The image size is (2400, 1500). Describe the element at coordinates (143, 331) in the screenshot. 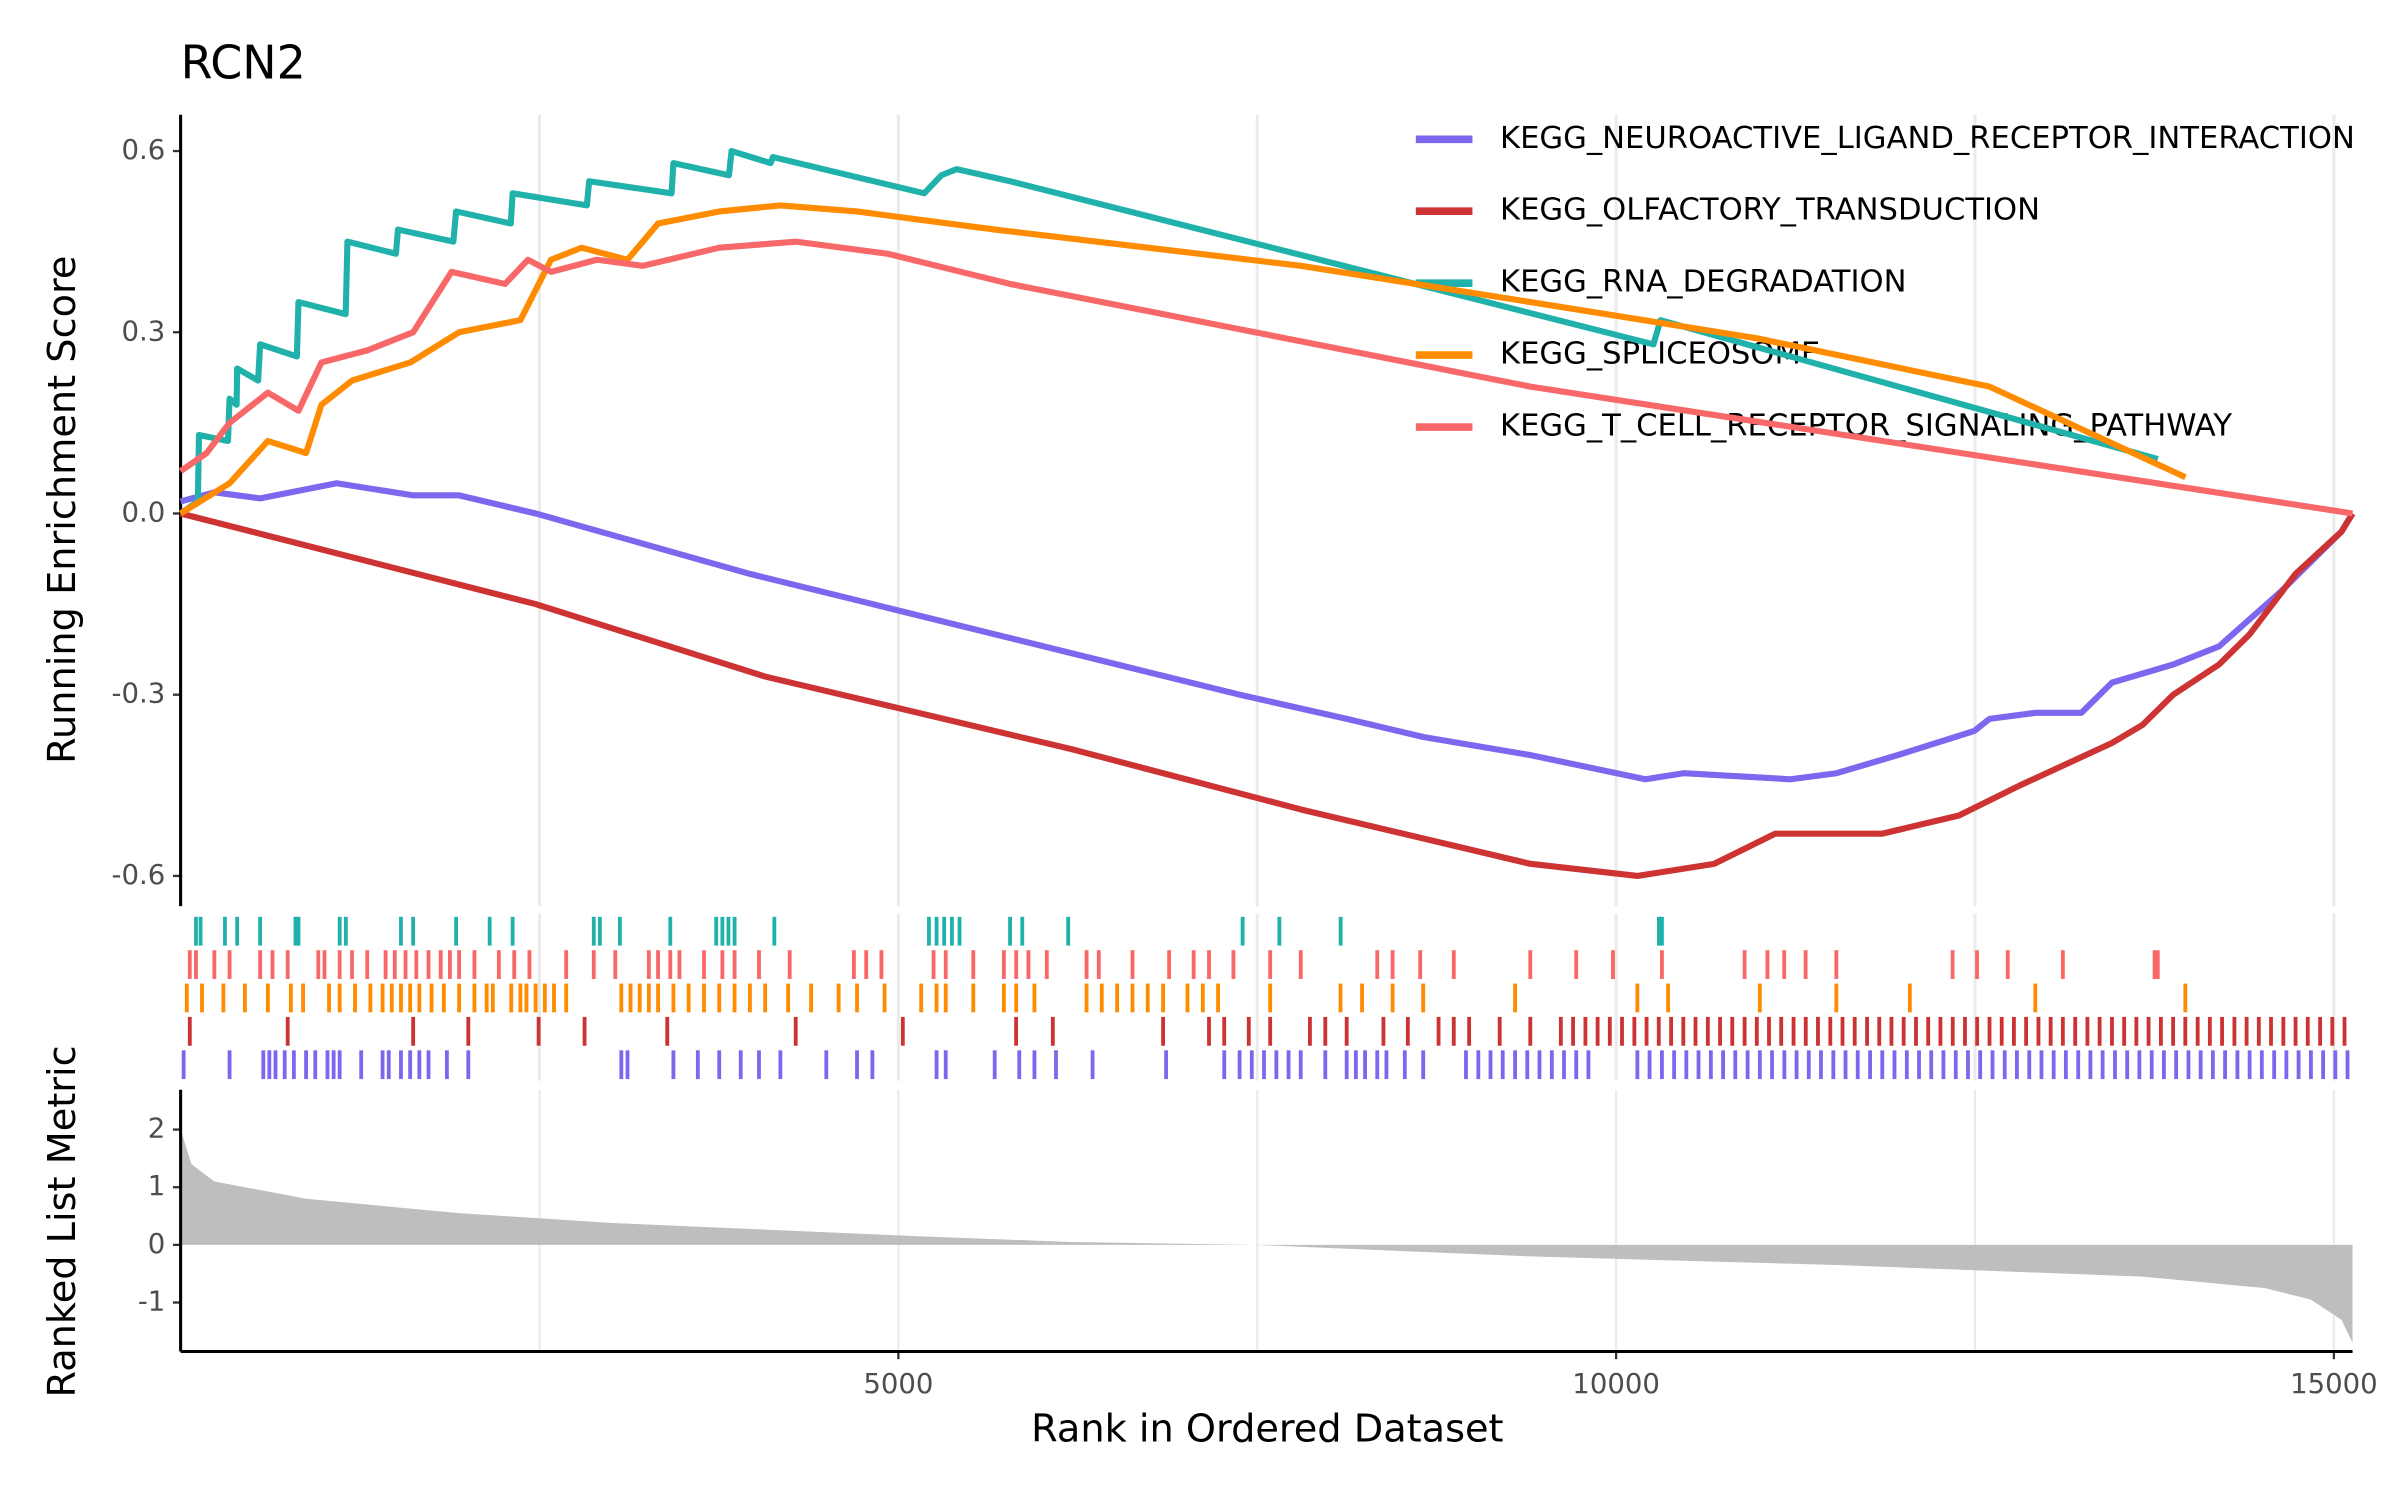

I see `y-tick-label: 0.3` at that location.